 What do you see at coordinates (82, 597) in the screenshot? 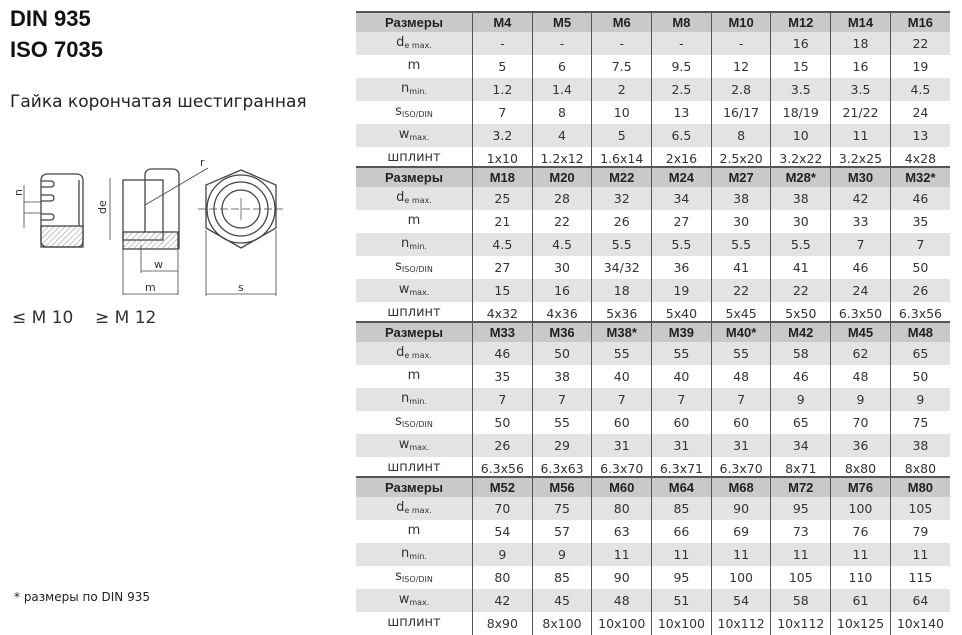
I see `footnote: * размеры по DIN 935` at bounding box center [82, 597].